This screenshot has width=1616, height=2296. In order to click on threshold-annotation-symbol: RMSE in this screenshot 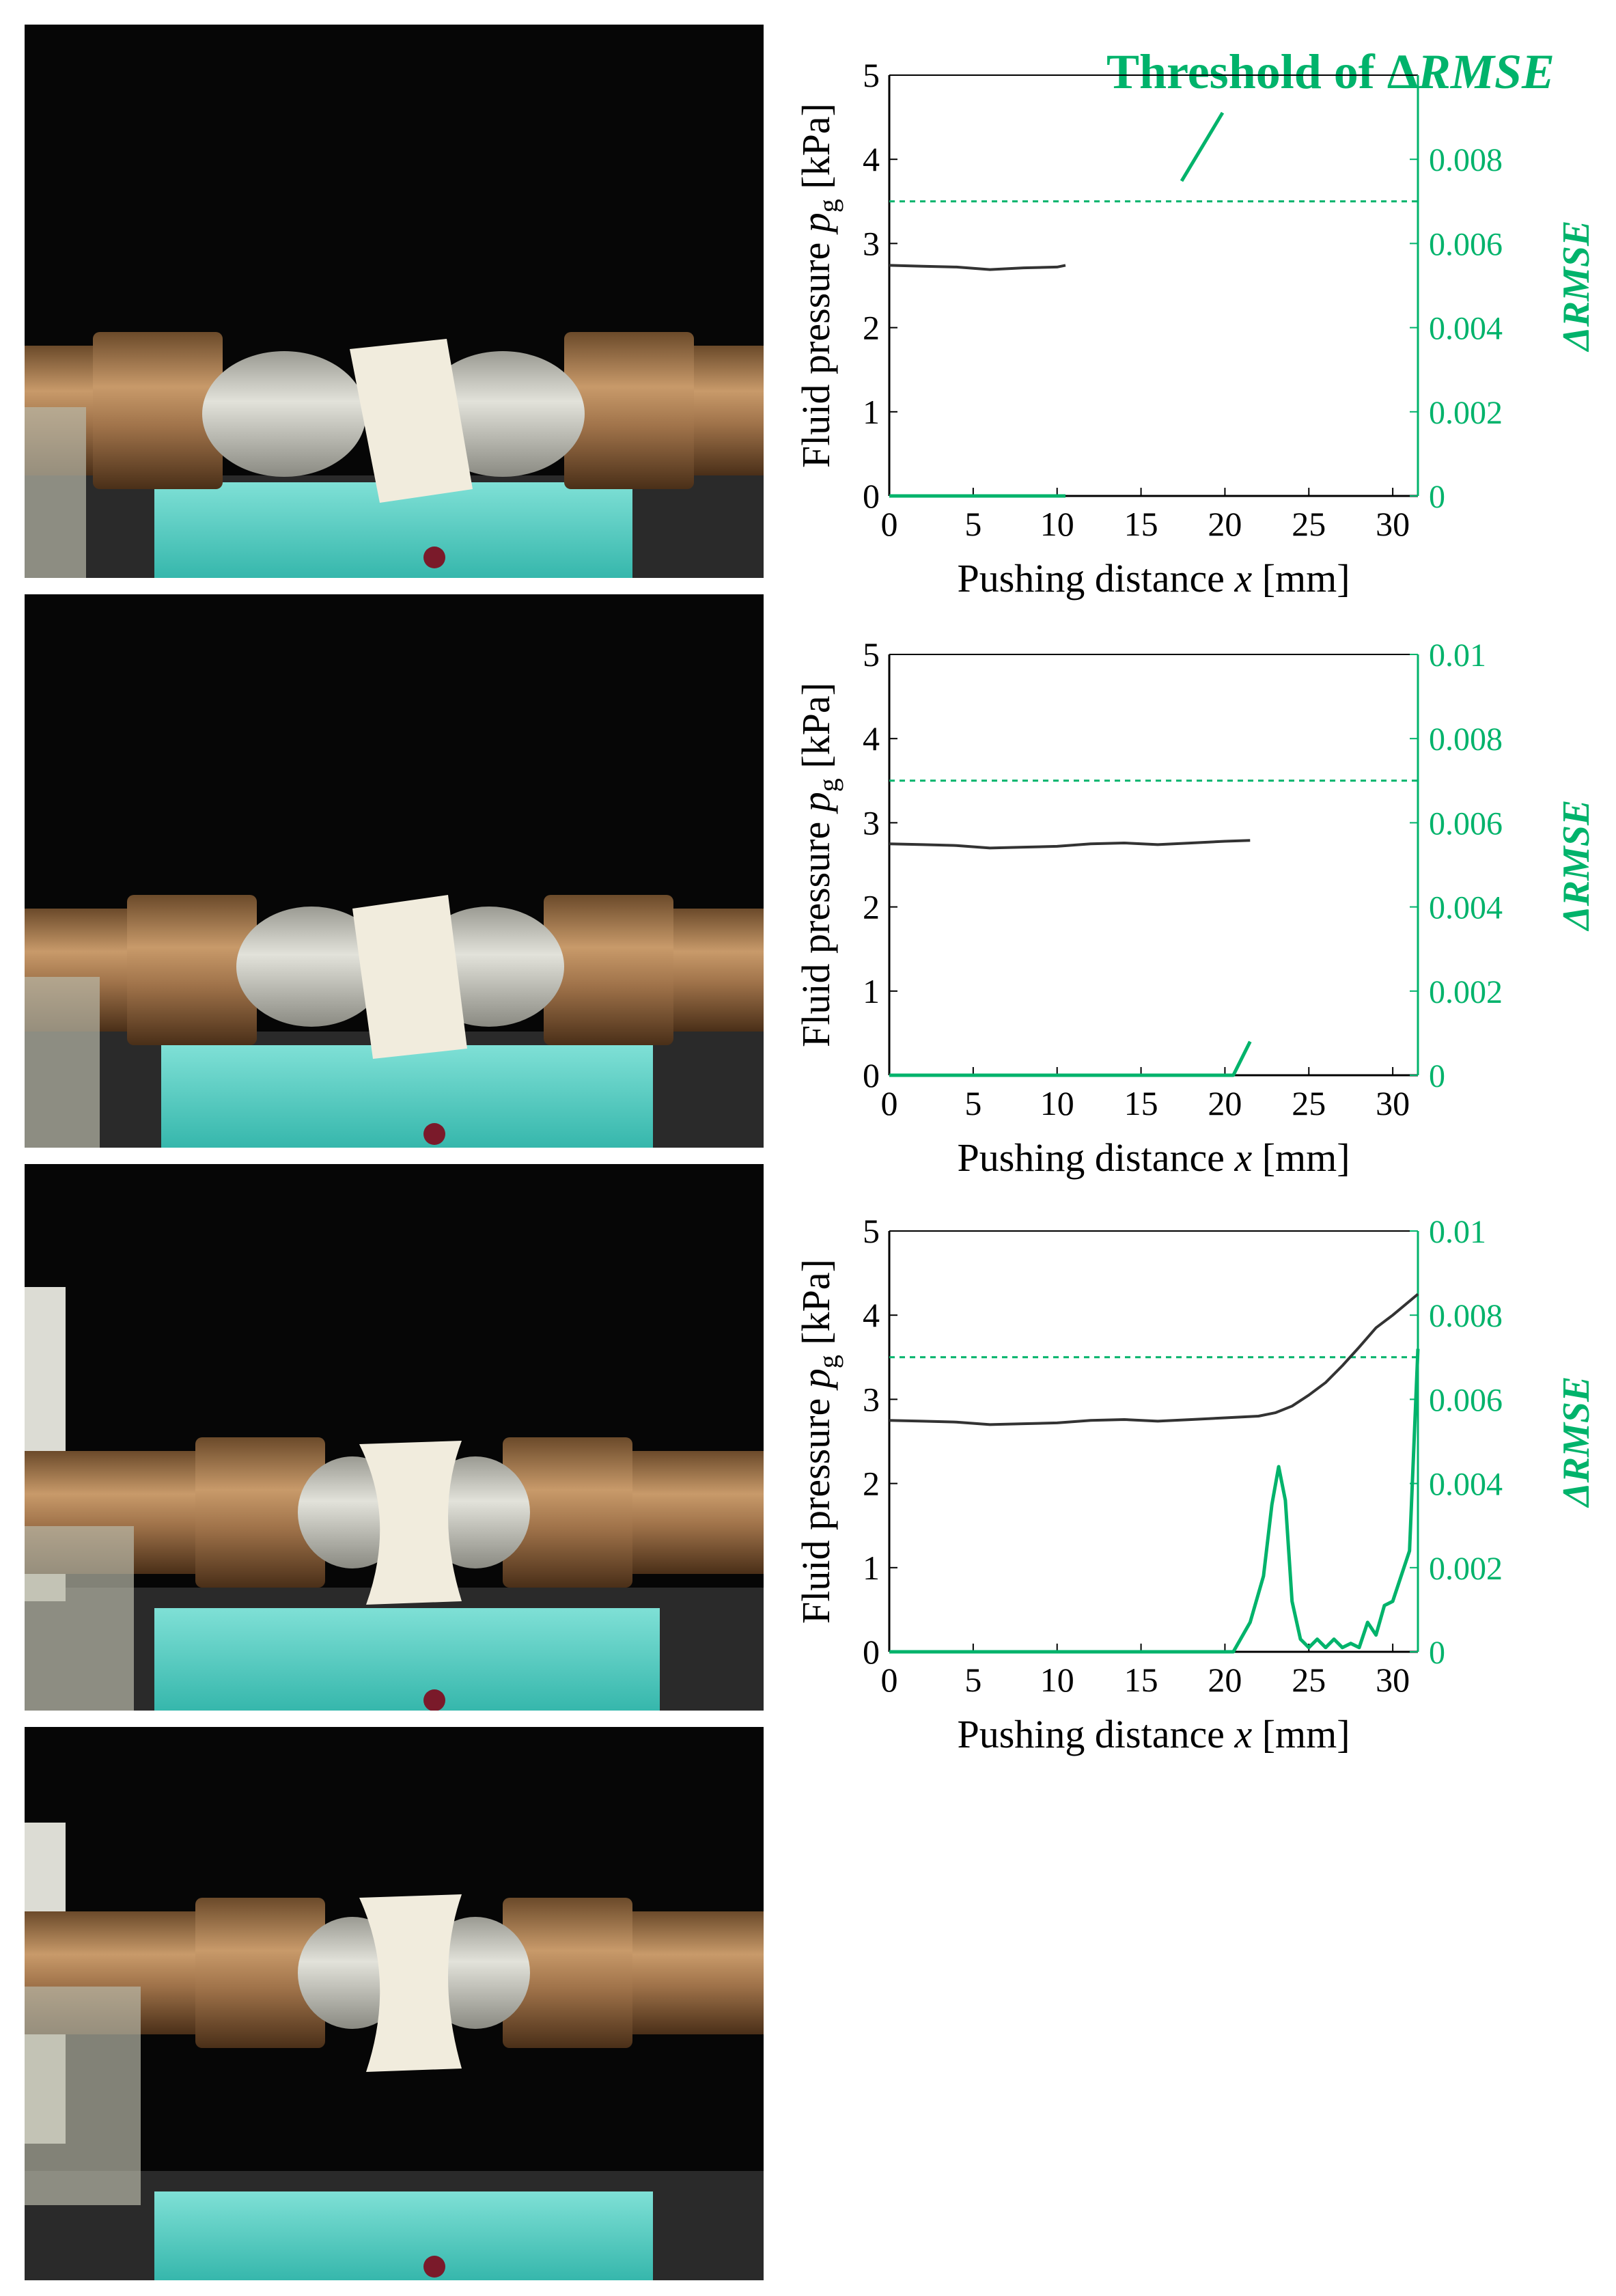, I will do `click(1486, 71)`.